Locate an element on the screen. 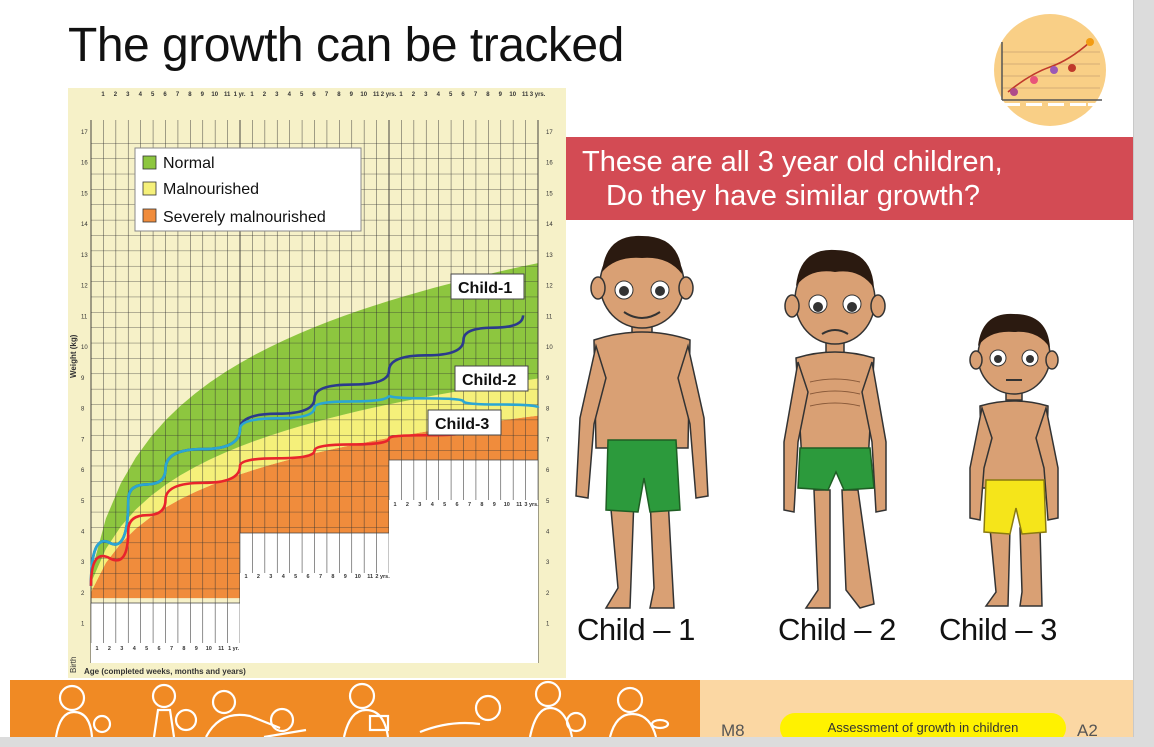  y-tick-right: 13 is located at coordinates (549, 256).